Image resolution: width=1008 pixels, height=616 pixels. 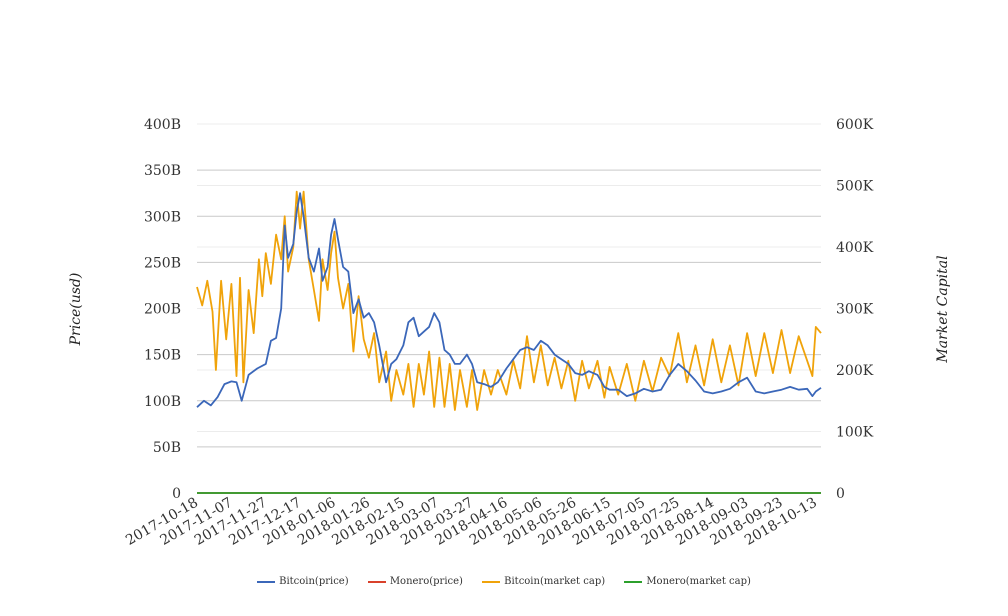 What do you see at coordinates (840, 494) in the screenshot?
I see `y2-tick-label: 0` at bounding box center [840, 494].